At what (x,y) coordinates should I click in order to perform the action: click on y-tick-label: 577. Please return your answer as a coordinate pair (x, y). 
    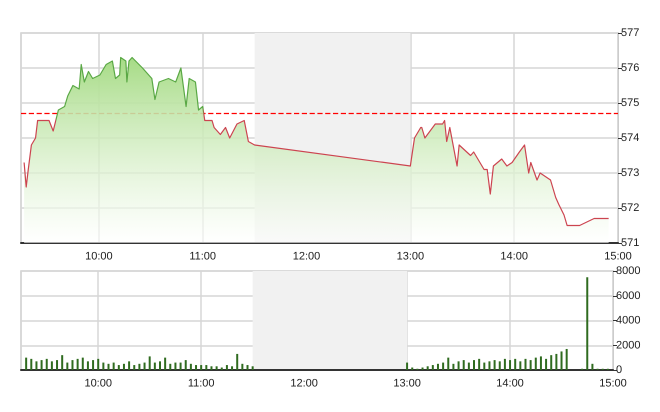
    Looking at the image, I should click on (630, 33).